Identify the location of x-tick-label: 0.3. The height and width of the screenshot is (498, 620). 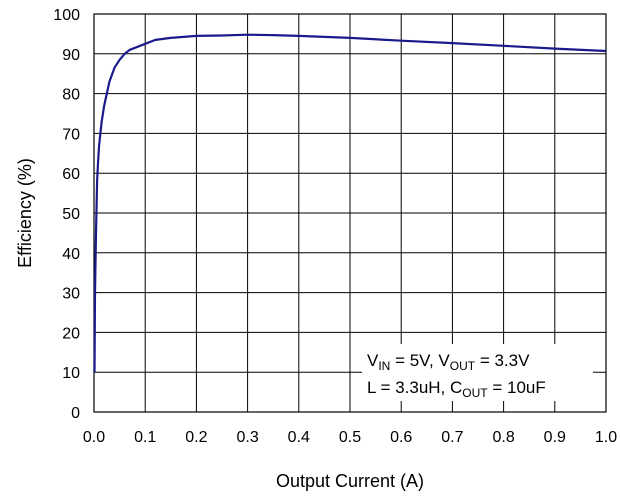
(247, 437).